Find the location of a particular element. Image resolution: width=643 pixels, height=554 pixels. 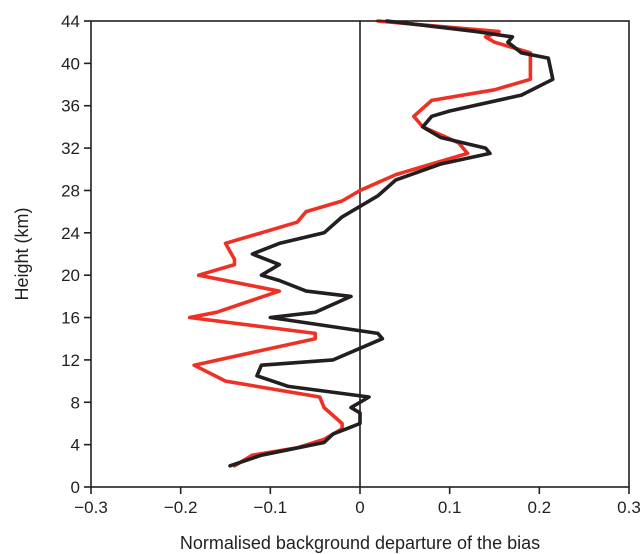

y-tick-label: 28 is located at coordinates (70, 190).